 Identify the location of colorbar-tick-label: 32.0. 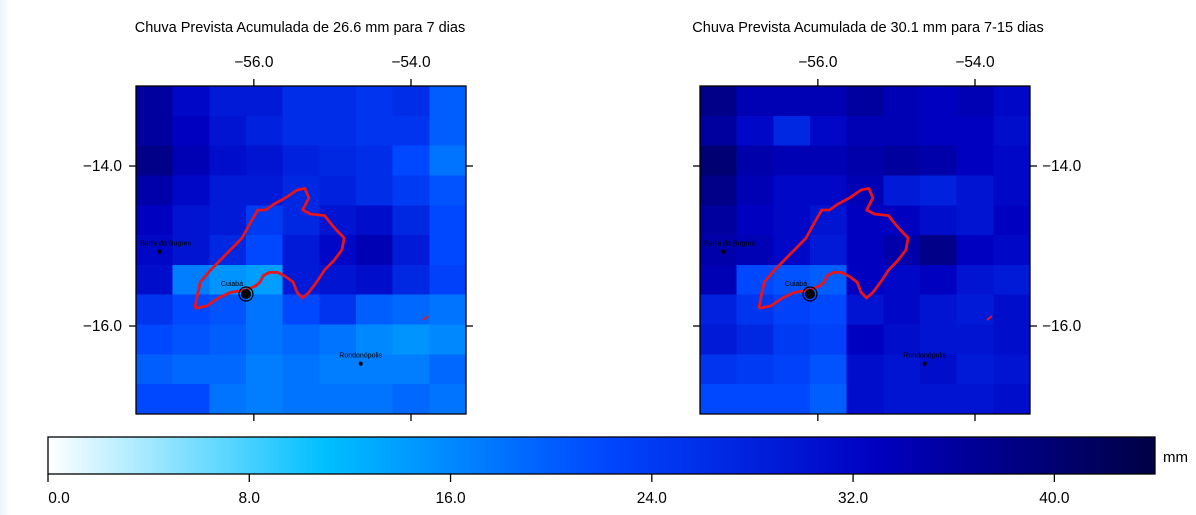
(853, 498).